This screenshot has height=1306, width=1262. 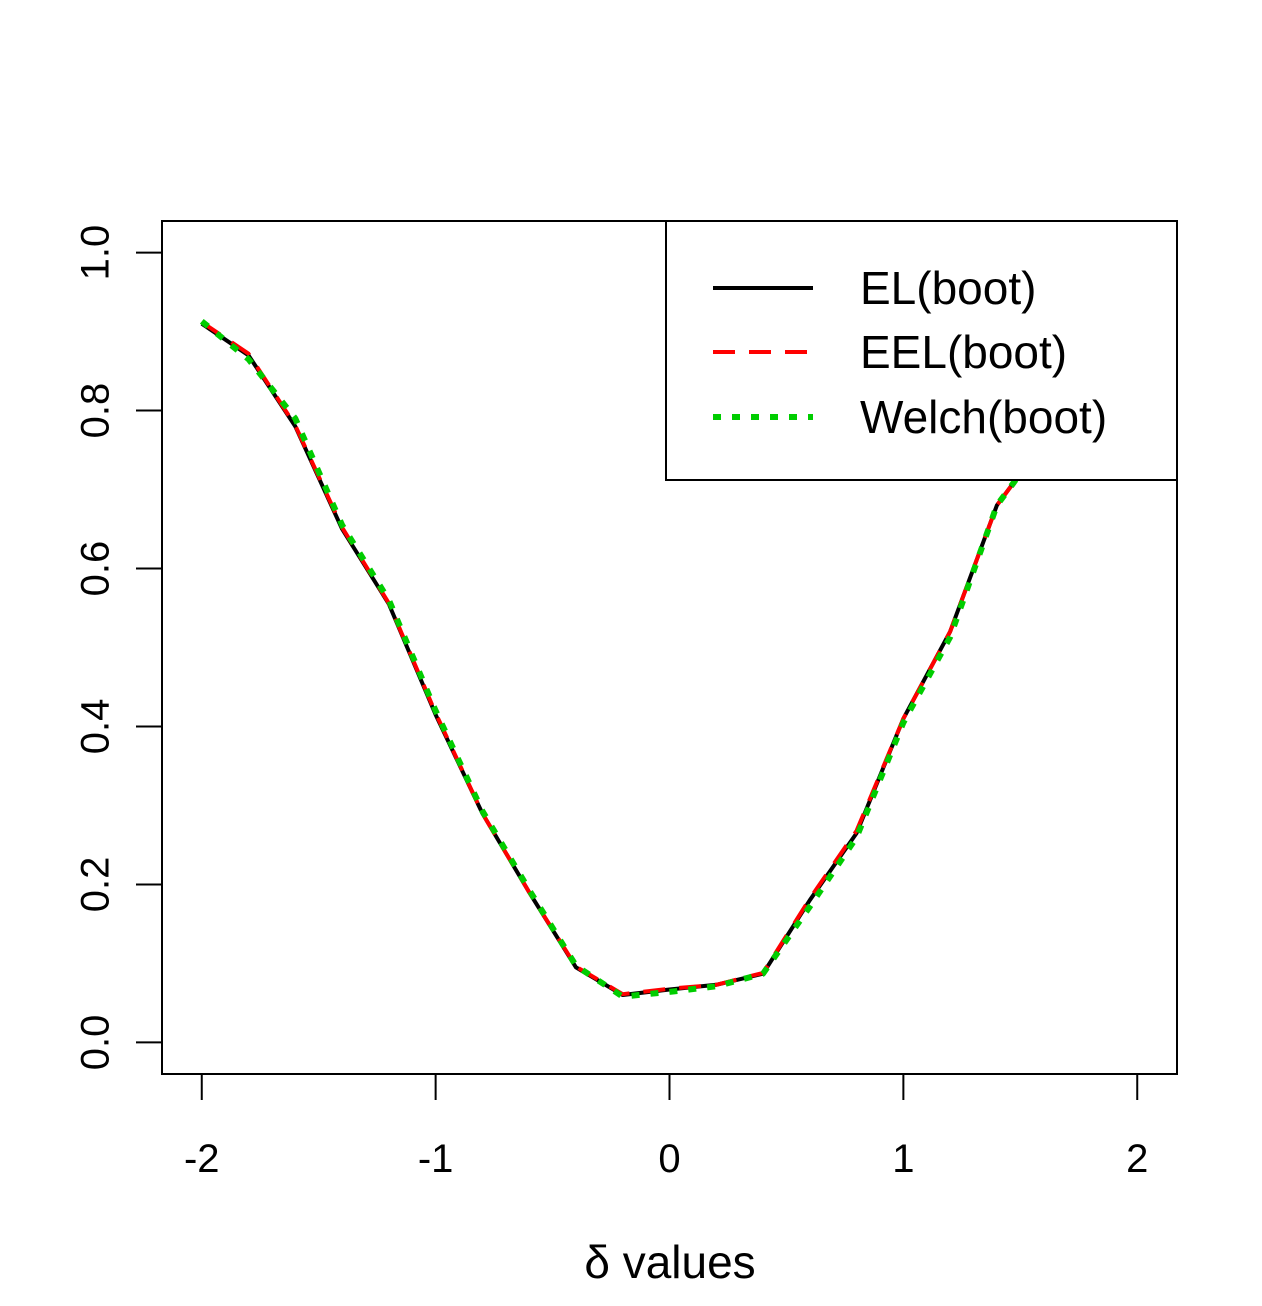 I want to click on y-tick-label: 0.4, so click(x=96, y=727).